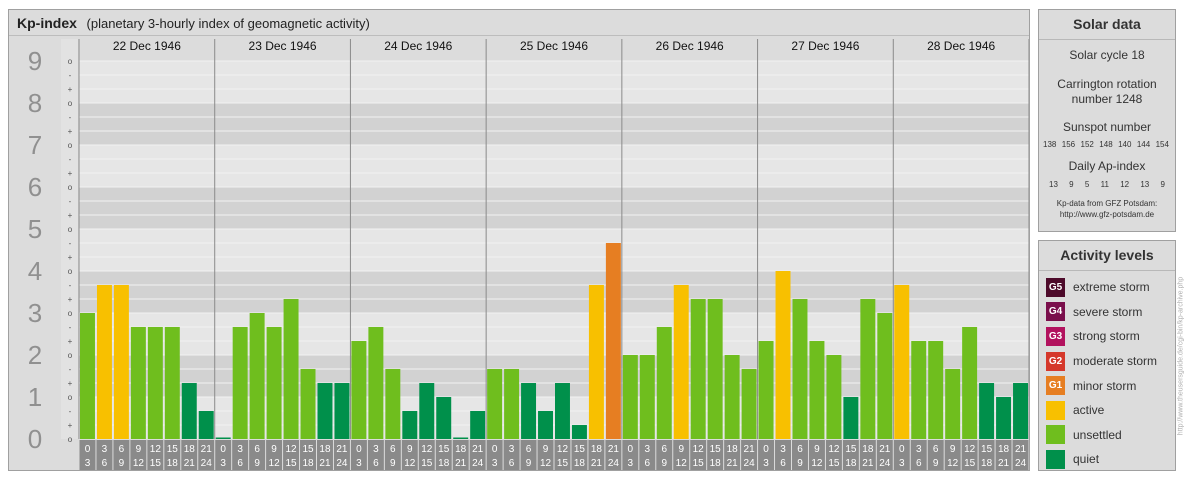  I want to click on interval-end-4-3: 12, so click(682, 463).